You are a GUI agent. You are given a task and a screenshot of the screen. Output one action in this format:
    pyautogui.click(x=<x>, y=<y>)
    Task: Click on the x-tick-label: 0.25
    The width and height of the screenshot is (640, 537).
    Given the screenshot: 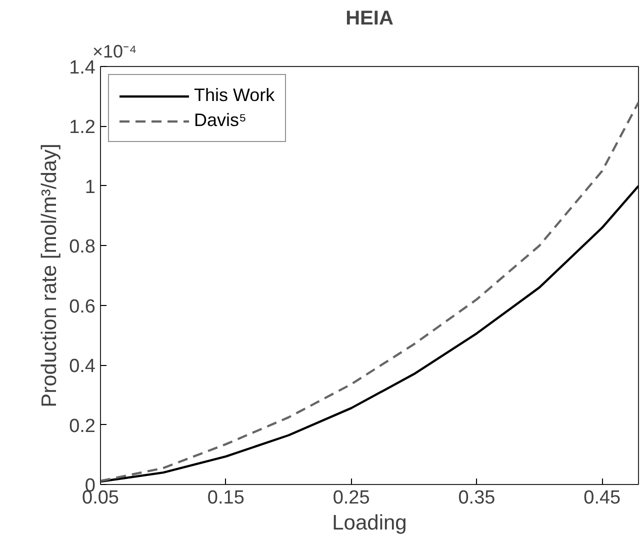 What is the action you would take?
    pyautogui.click(x=351, y=498)
    